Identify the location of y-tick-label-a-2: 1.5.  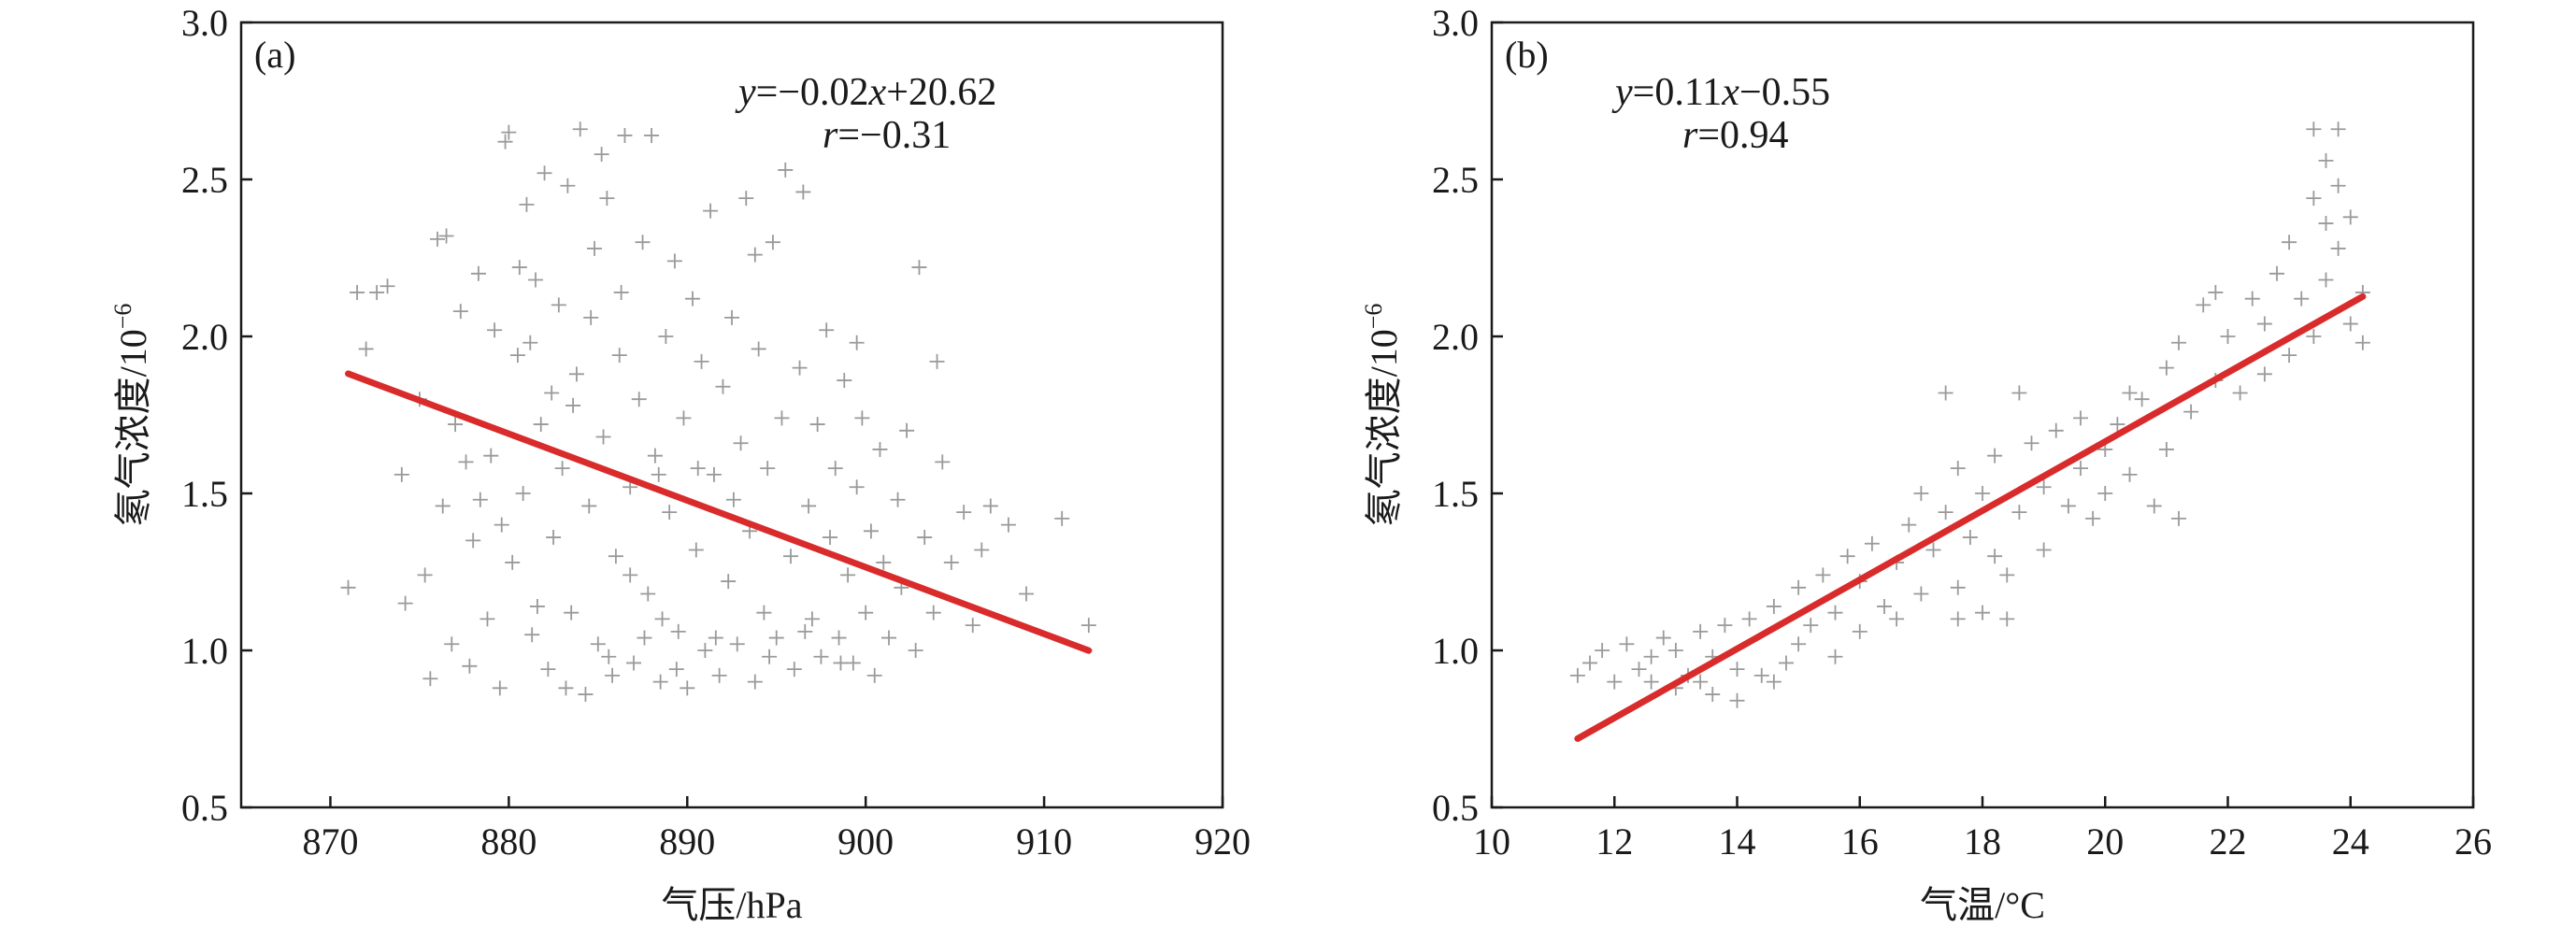
(204, 494).